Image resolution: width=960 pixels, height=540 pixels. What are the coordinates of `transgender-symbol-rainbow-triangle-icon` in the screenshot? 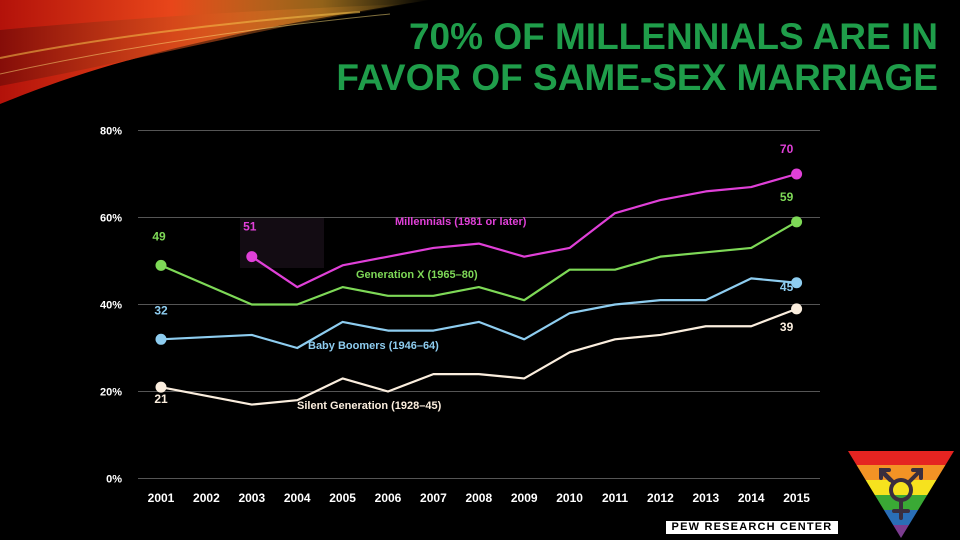 It's located at (901, 494).